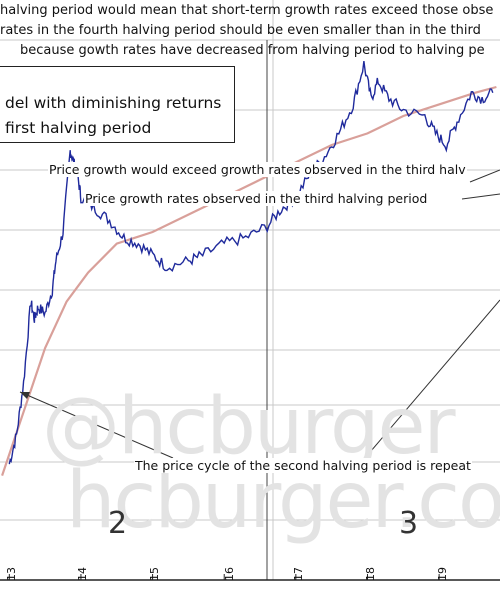 This screenshot has width=500, height=600. I want to click on arrow-cycle-right, so click(432, 379).